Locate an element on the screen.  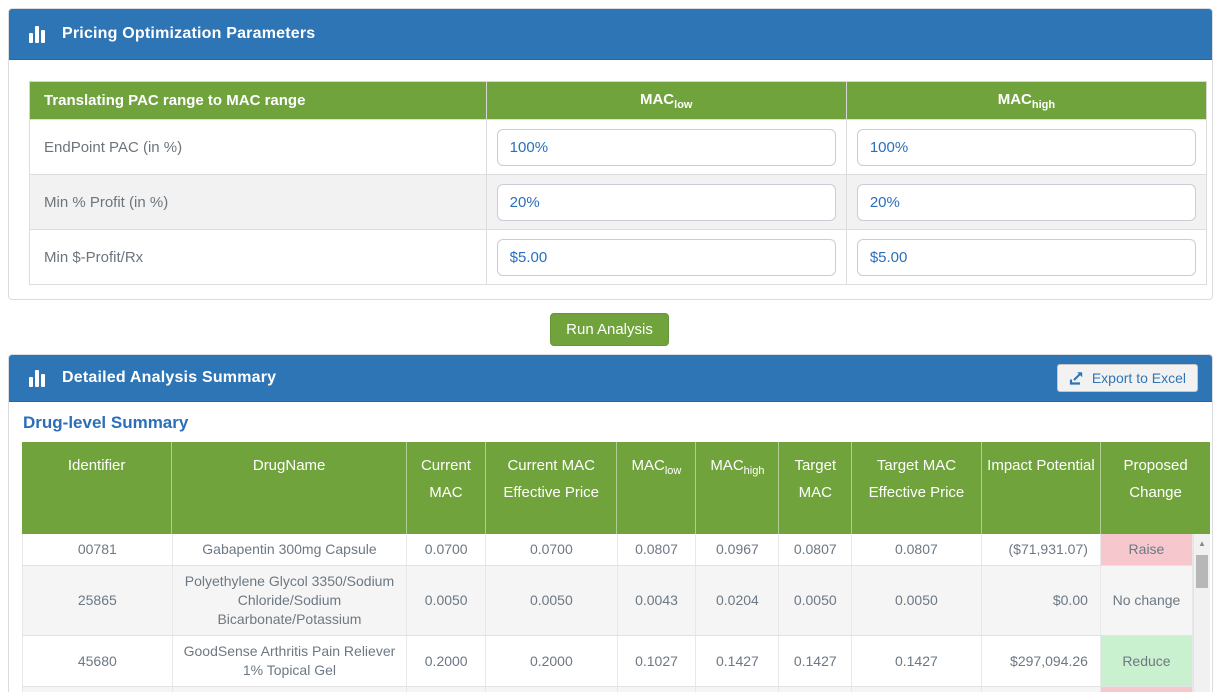
min-percent-profit-low-input is located at coordinates (666, 202).